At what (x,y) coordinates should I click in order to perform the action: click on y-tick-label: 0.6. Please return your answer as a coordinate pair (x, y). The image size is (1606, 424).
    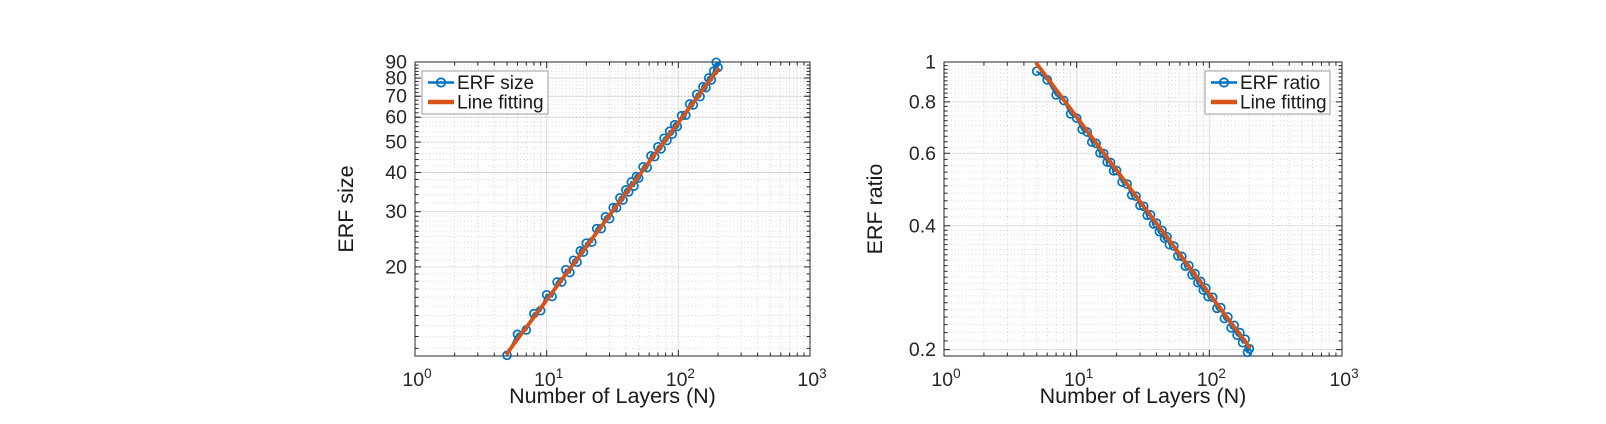
    Looking at the image, I should click on (922, 154).